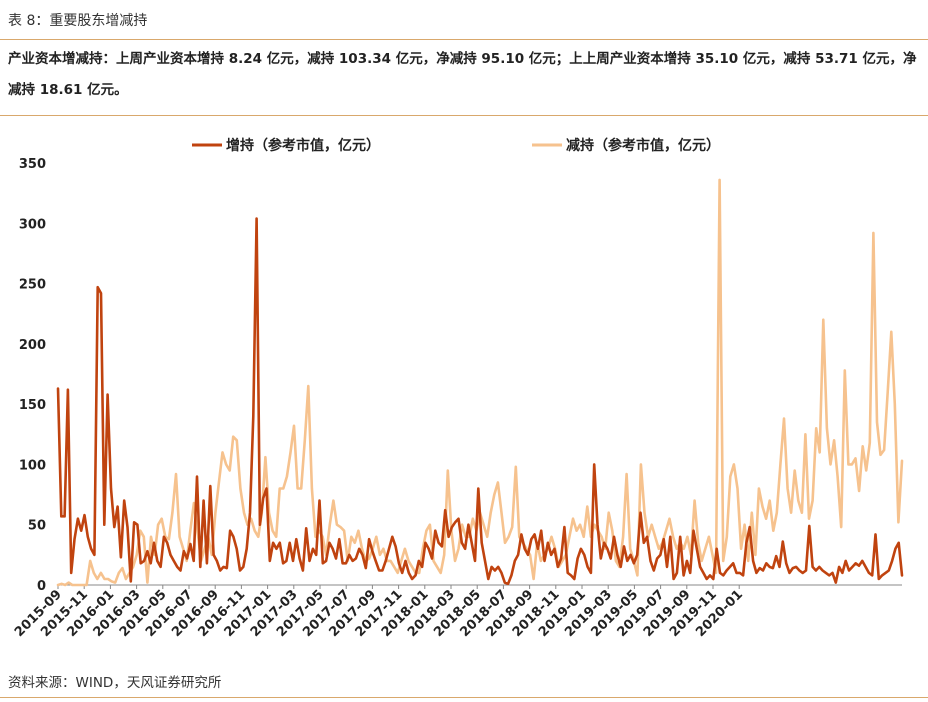  What do you see at coordinates (32, 465) in the screenshot?
I see `y-tick-label: 100` at bounding box center [32, 465].